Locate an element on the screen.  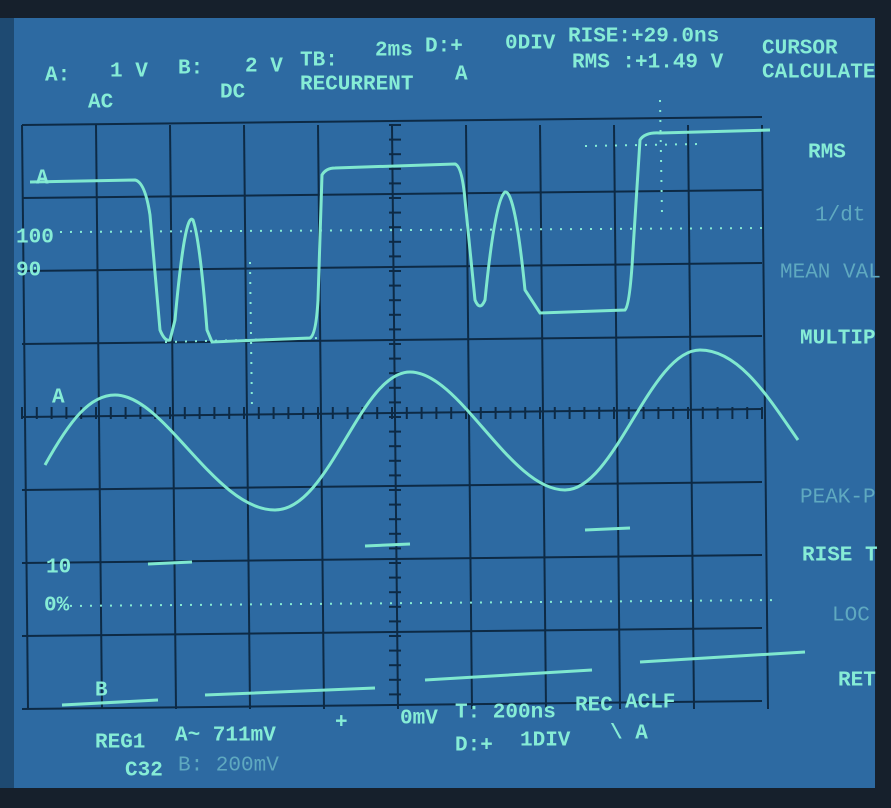
scale-label: 90 is located at coordinates (28, 271).